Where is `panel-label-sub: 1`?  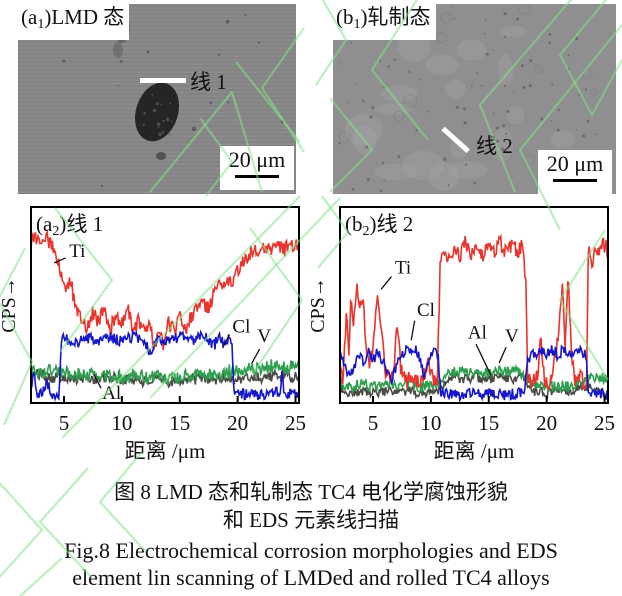
panel-label-sub: 1 is located at coordinates (41, 24).